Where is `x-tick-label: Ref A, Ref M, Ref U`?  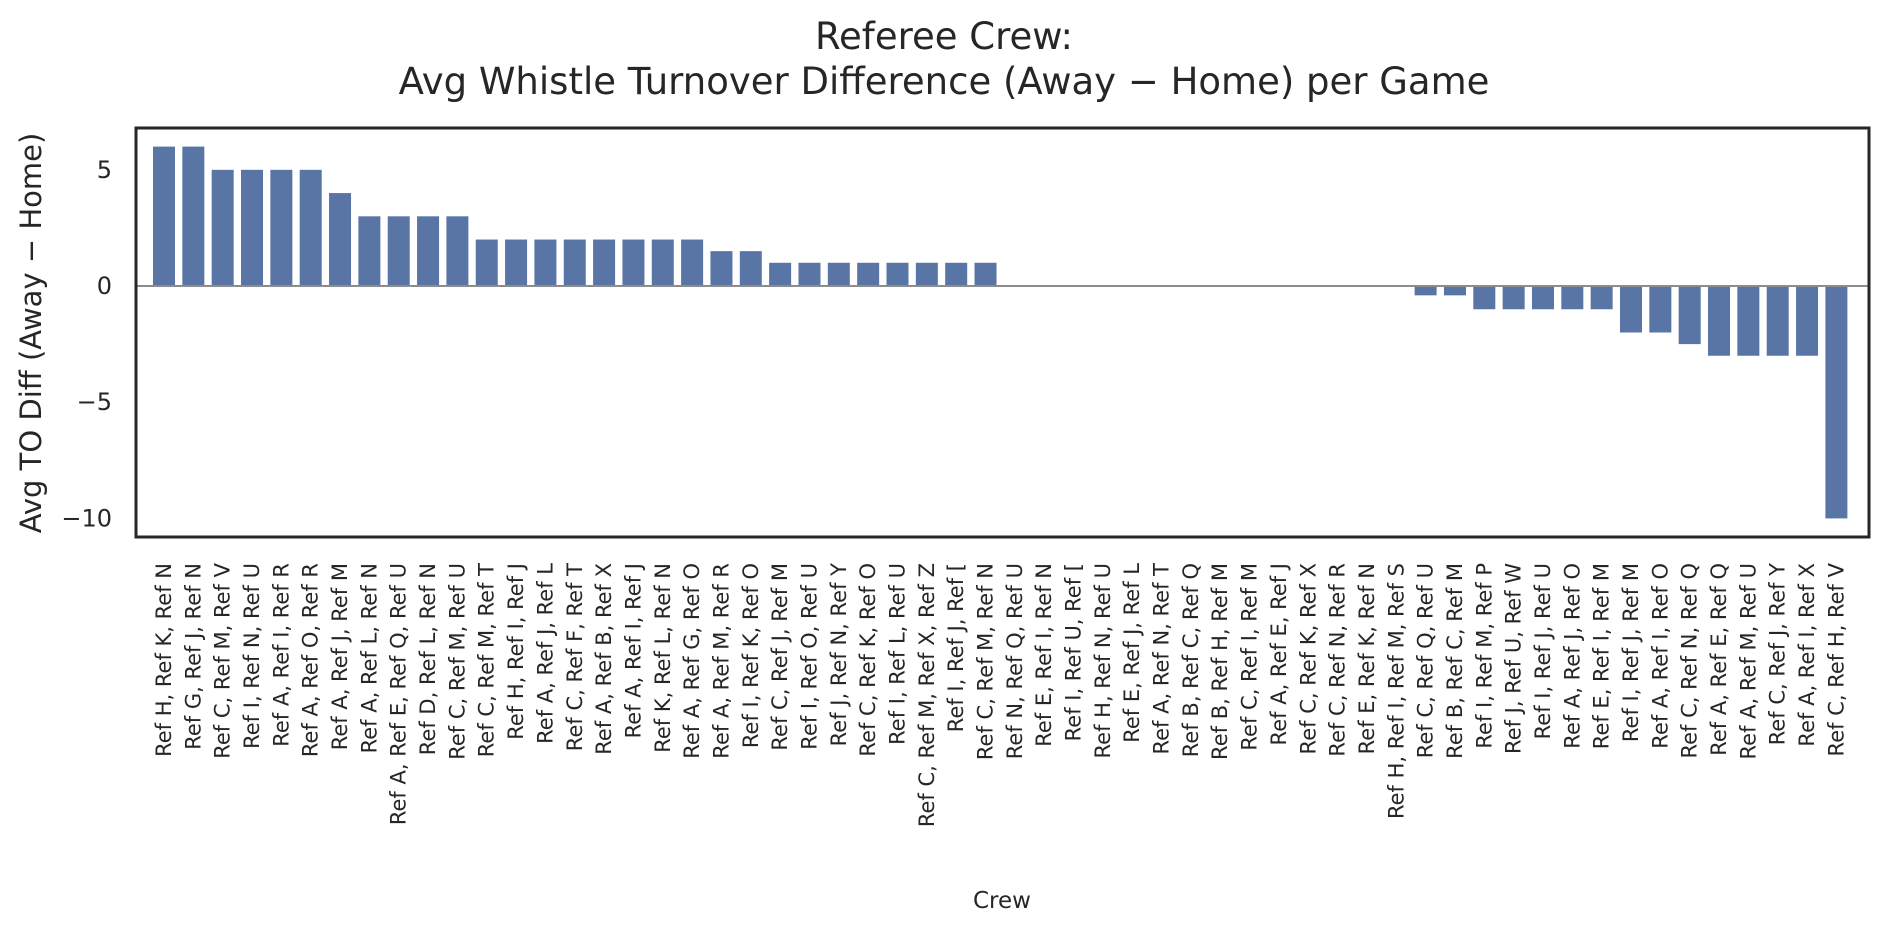
x-tick-label: Ref A, Ref M, Ref U is located at coordinates (1748, 661).